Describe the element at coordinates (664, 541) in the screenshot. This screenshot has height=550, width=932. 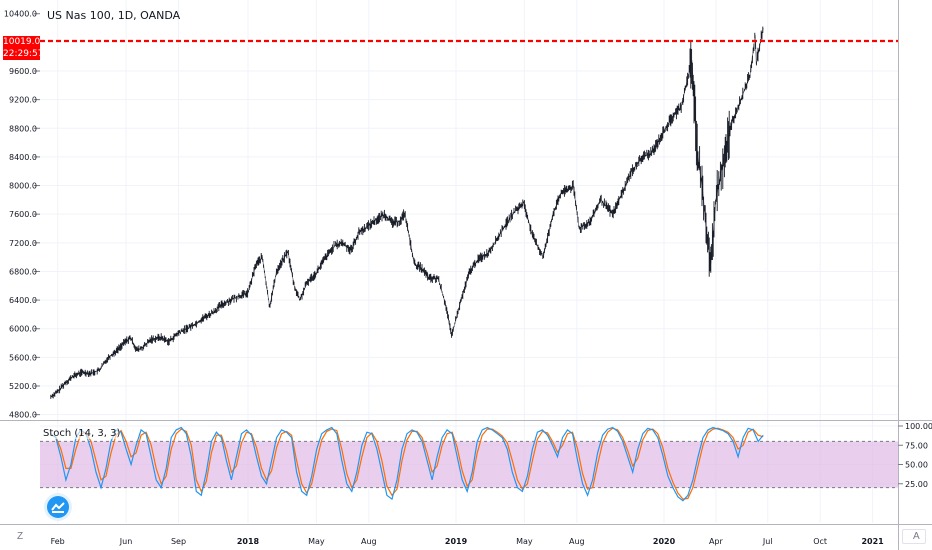
I see `time-tick-label: 2020` at that location.